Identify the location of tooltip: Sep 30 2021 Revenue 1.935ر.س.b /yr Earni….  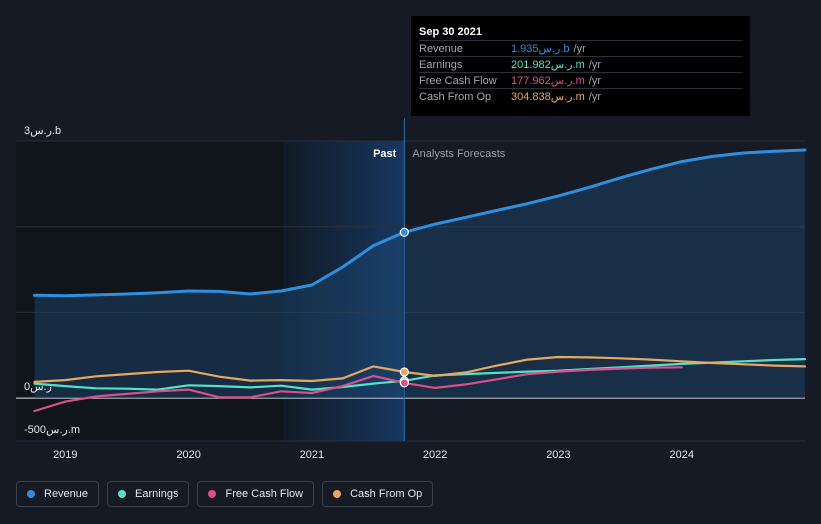
(580, 66).